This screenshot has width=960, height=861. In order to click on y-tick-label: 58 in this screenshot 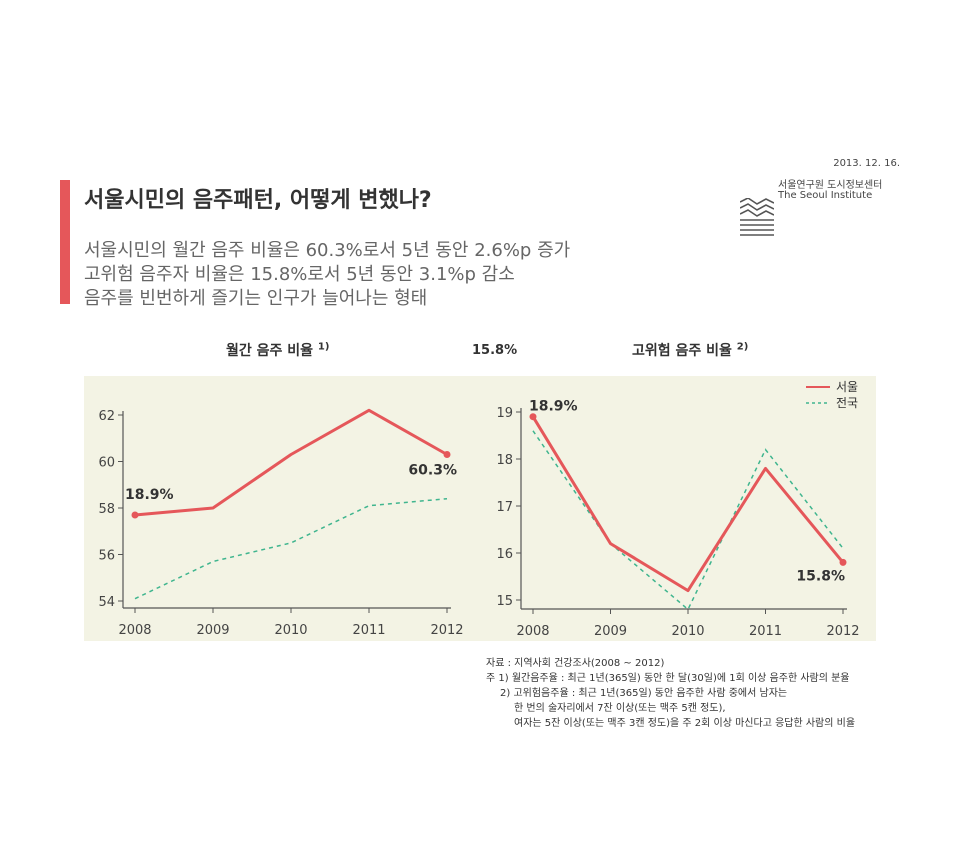, I will do `click(106, 509)`.